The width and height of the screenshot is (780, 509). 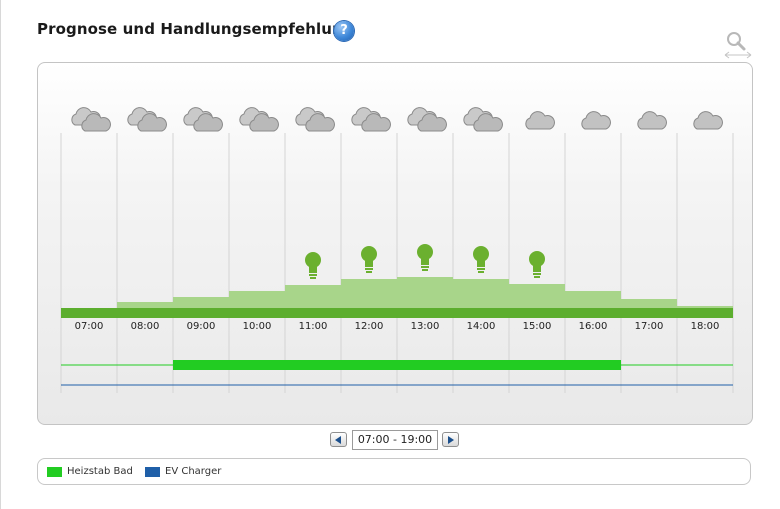 What do you see at coordinates (313, 326) in the screenshot?
I see `tick-label: 11:00` at bounding box center [313, 326].